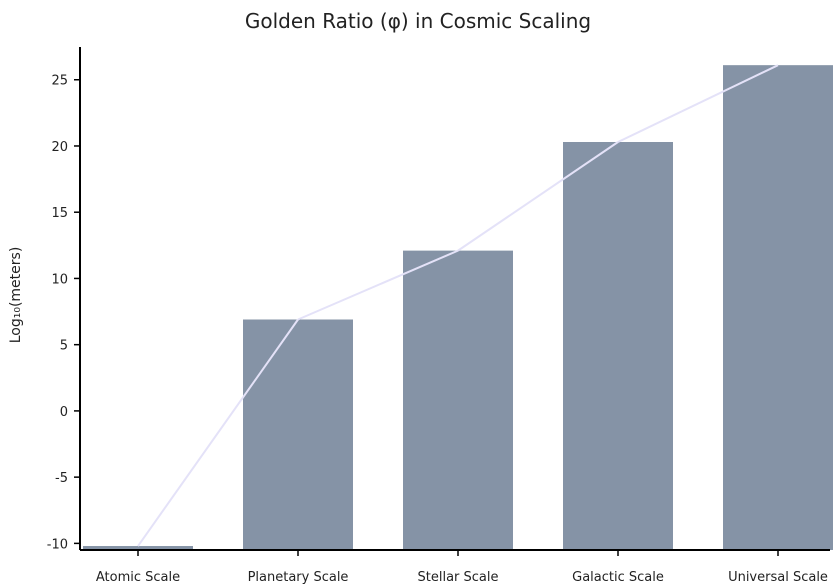 The width and height of the screenshot is (835, 587). Describe the element at coordinates (618, 577) in the screenshot. I see `x-tick-label: Galactic Scale` at that location.